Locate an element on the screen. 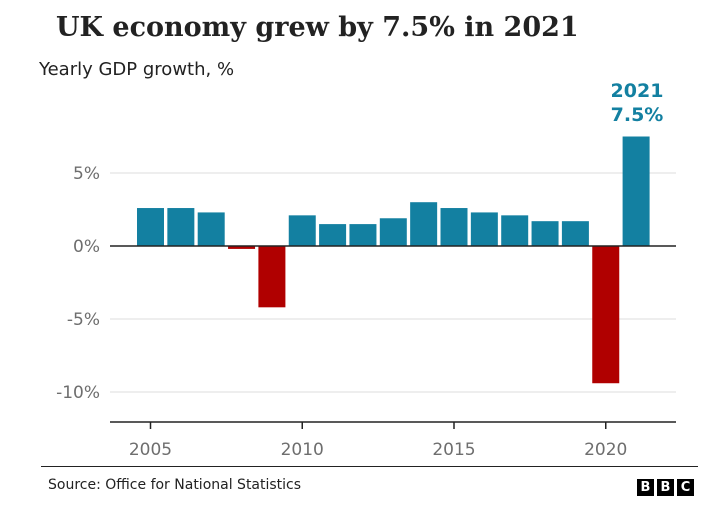 The height and width of the screenshot is (507, 716). bar-2005 is located at coordinates (150, 227).